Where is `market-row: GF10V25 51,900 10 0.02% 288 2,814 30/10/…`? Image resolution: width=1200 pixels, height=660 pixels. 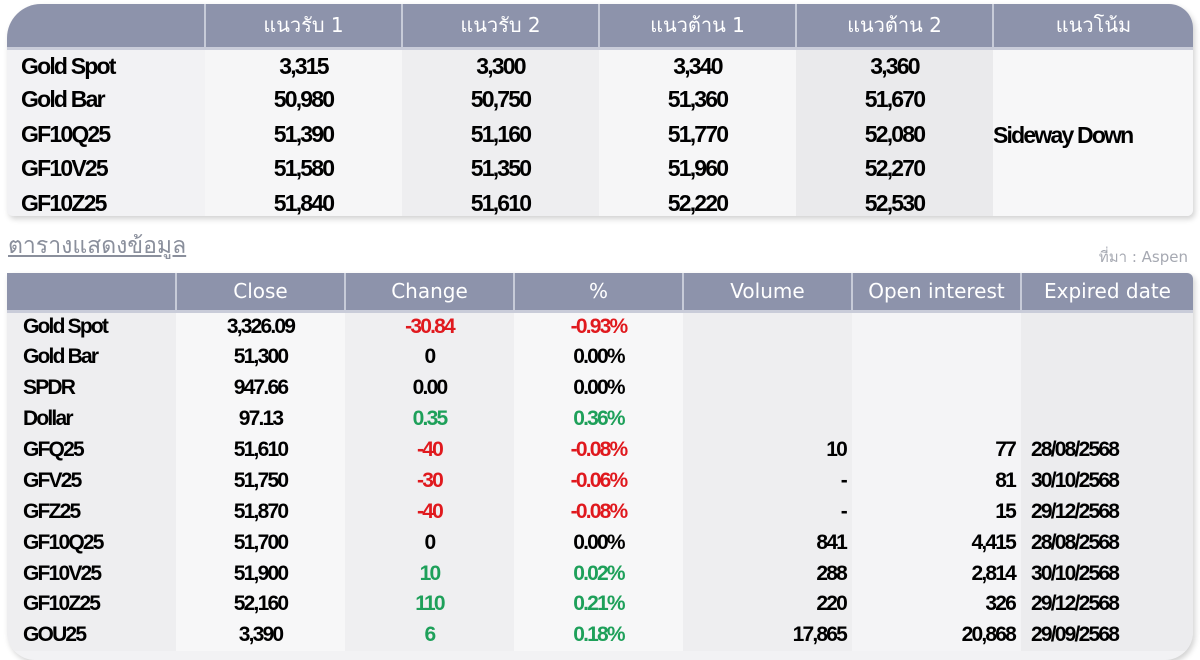
market-row: GF10V25 51,900 10 0.02% 288 2,814 30/10/… is located at coordinates (600, 574).